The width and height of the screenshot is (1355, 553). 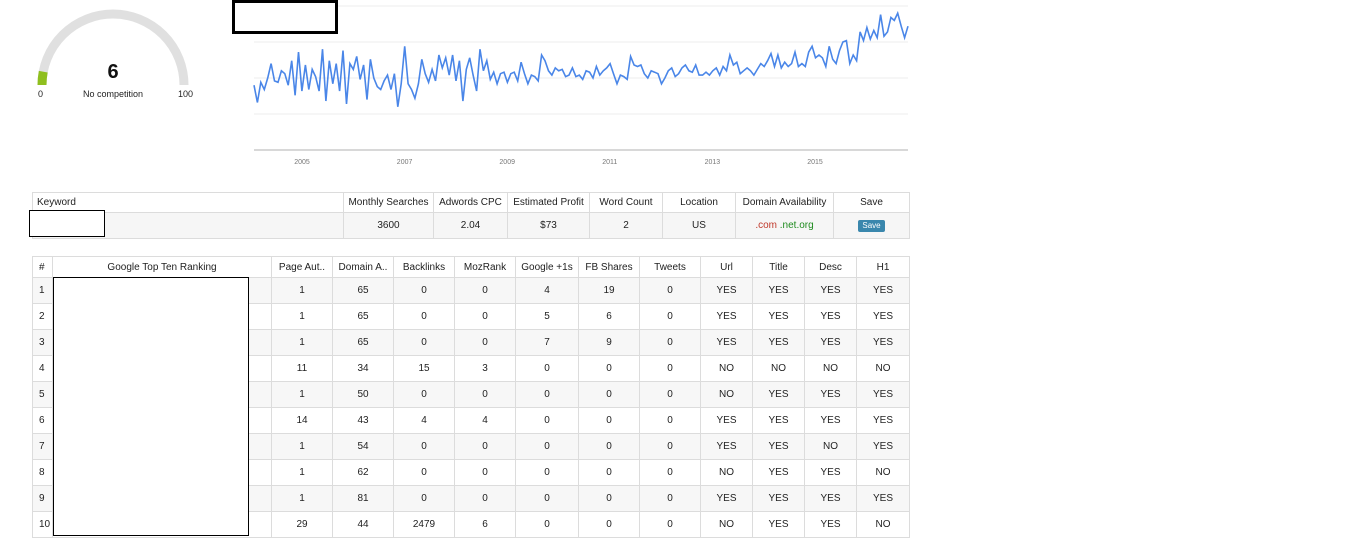 What do you see at coordinates (778, 368) in the screenshot?
I see `title-match: NO` at bounding box center [778, 368].